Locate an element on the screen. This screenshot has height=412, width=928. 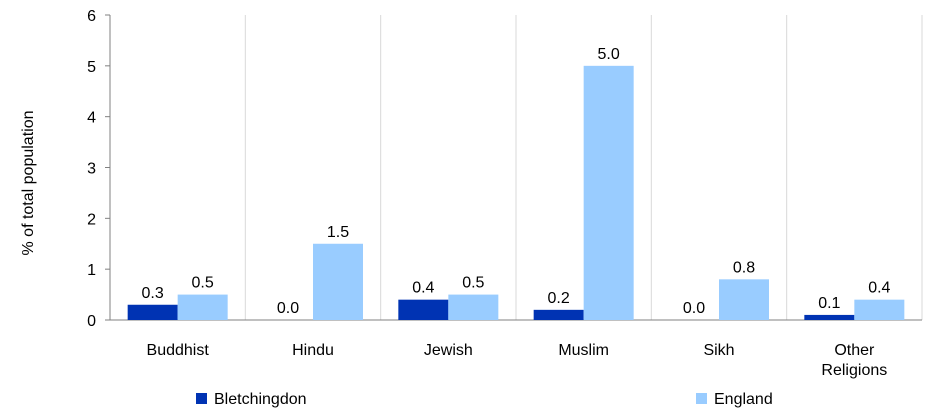
bar-bletchingdon-jewish is located at coordinates (423, 309).